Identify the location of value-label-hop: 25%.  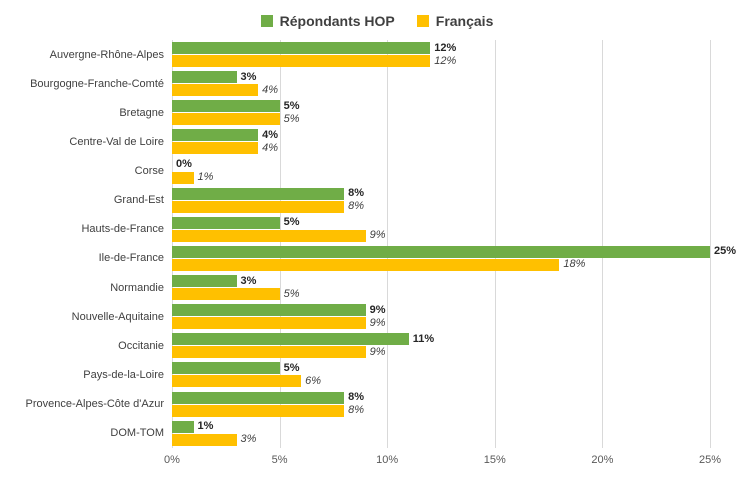
(725, 251).